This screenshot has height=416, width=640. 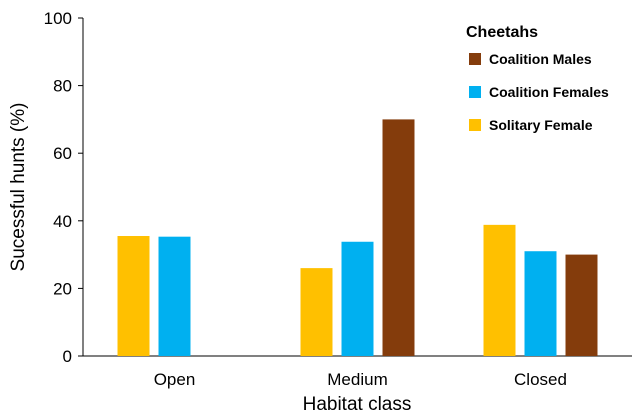 What do you see at coordinates (398, 238) in the screenshot?
I see `bar-coalition-males-medium` at bounding box center [398, 238].